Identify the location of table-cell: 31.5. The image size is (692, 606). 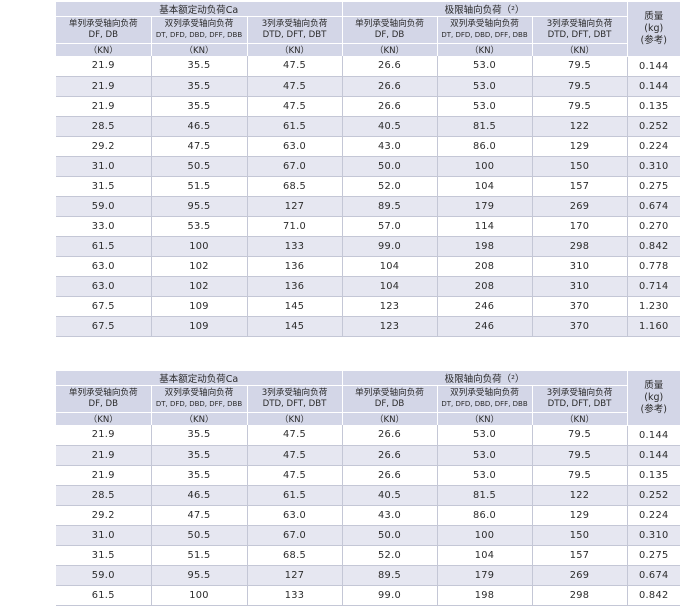
(104, 186).